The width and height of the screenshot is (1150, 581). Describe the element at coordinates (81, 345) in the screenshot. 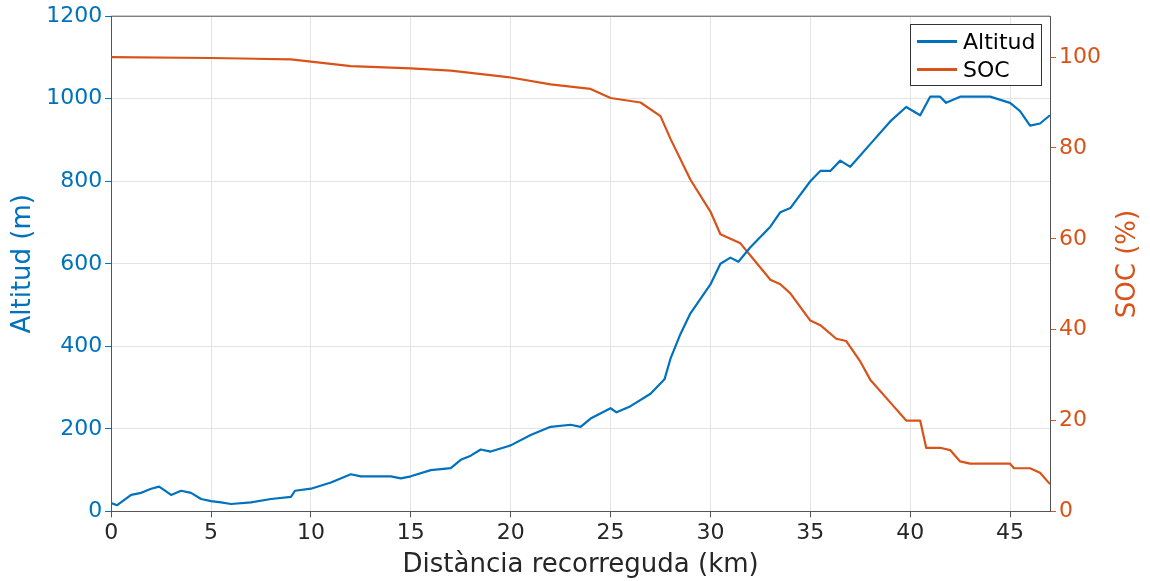

I see `y-tick-label: 400` at that location.